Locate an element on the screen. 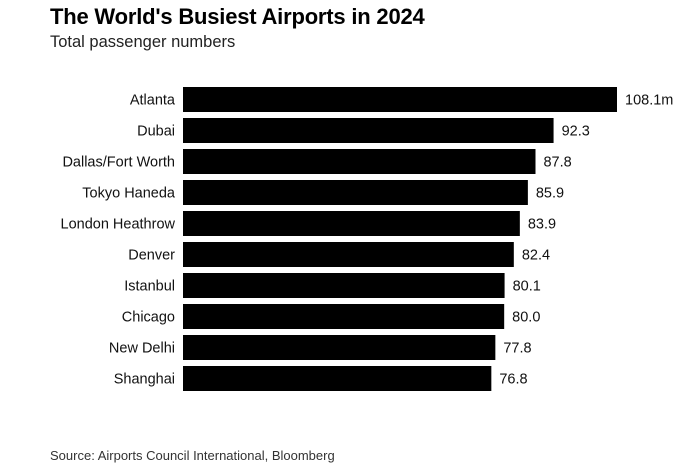  category-label: New Delhi is located at coordinates (142, 349).